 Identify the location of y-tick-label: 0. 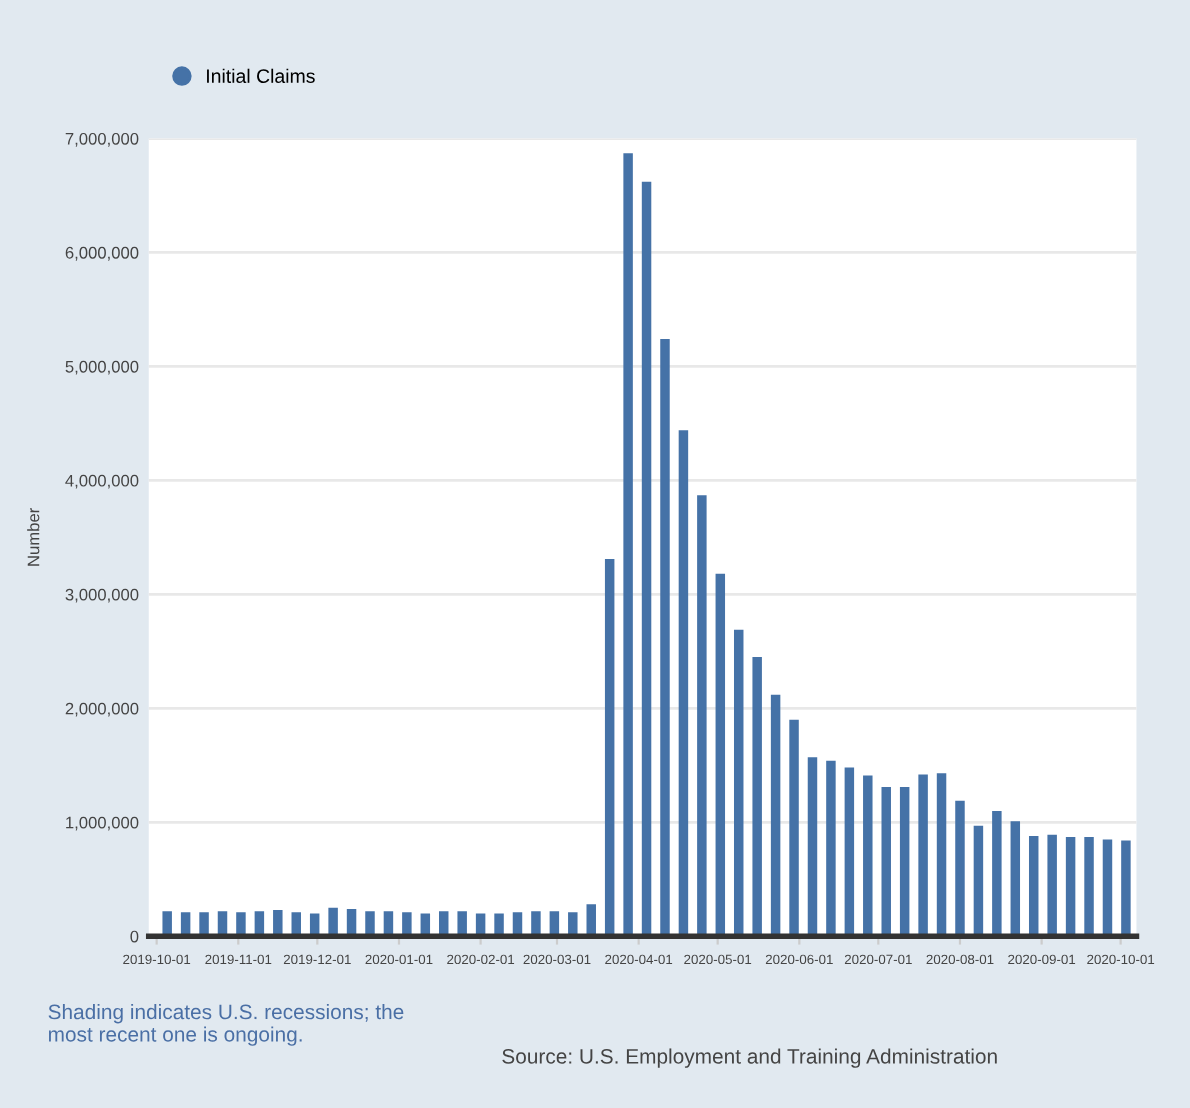
(134, 936).